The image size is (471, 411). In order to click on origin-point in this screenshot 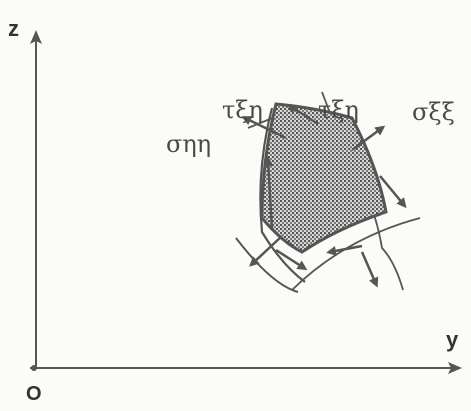, I will do `click(34, 368)`.